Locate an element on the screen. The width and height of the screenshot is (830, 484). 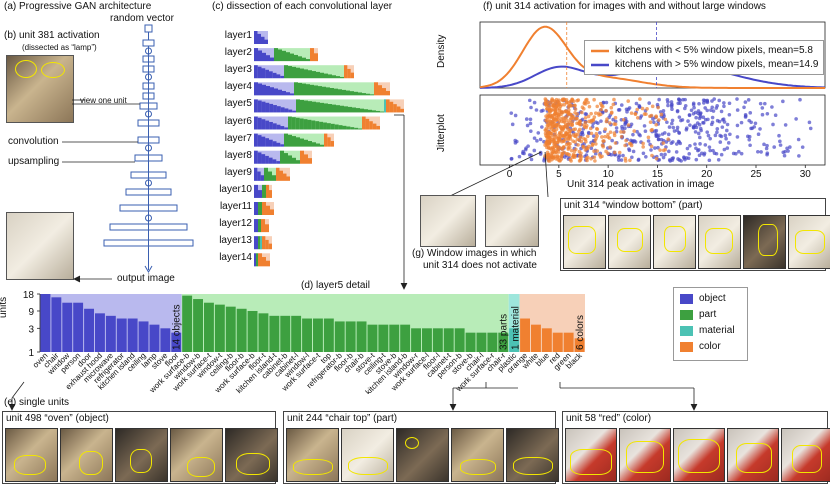
legend-label: material is located at coordinates (717, 330).